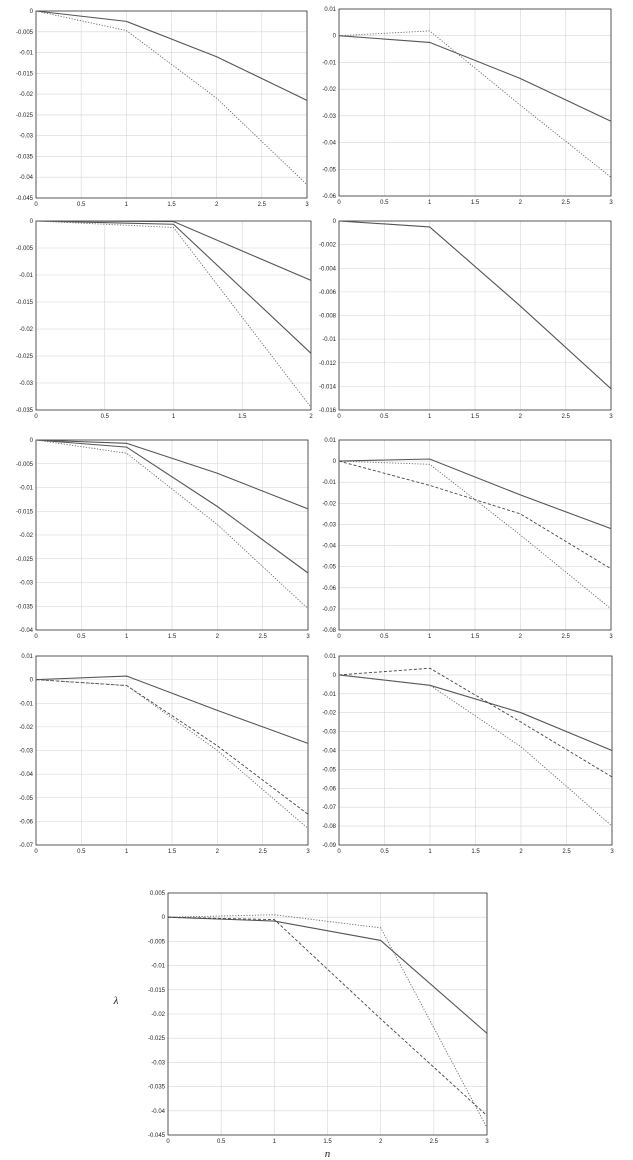 The width and height of the screenshot is (633, 1160). I want to click on y-tick-label: -0.006, so click(328, 293).